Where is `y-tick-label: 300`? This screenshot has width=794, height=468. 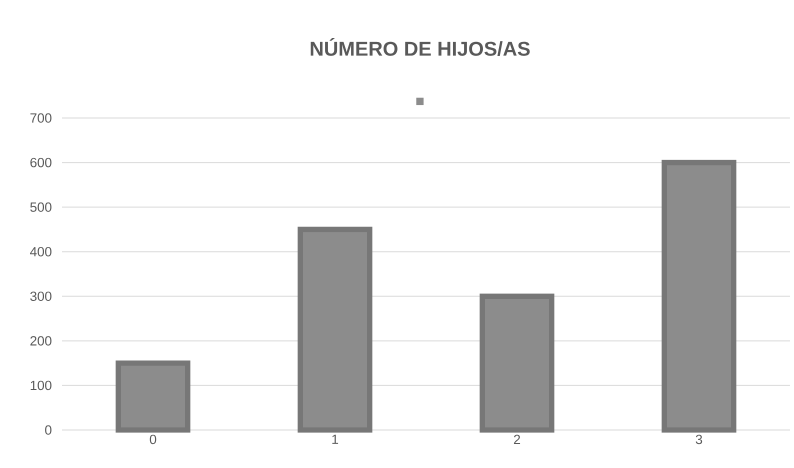
y-tick-label: 300 is located at coordinates (41, 296).